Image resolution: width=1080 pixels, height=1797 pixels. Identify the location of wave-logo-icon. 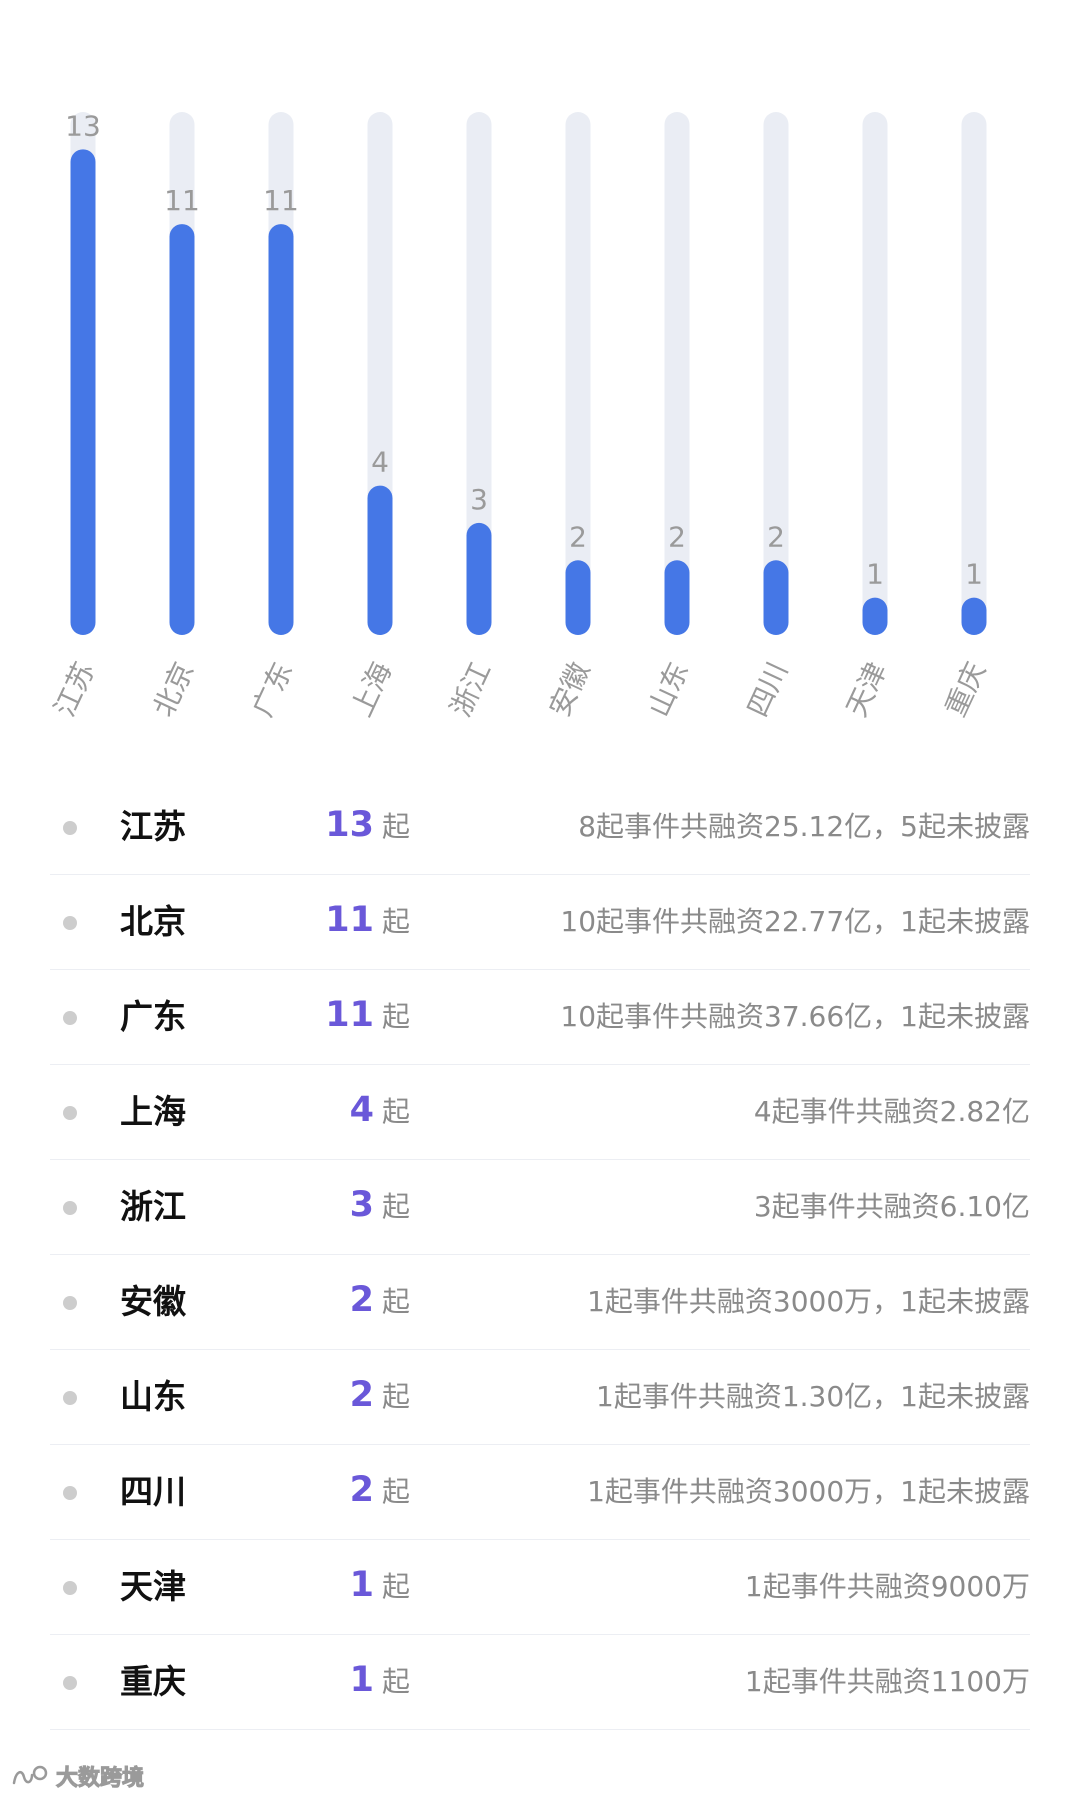
(30, 1775).